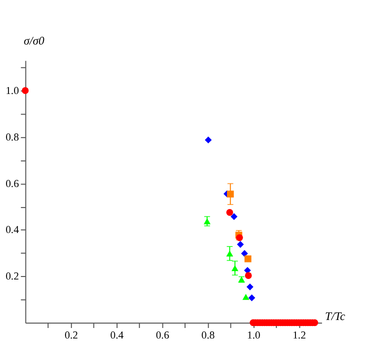 The width and height of the screenshot is (374, 350). Describe the element at coordinates (117, 336) in the screenshot. I see `x-tick-label: 0.4` at that location.